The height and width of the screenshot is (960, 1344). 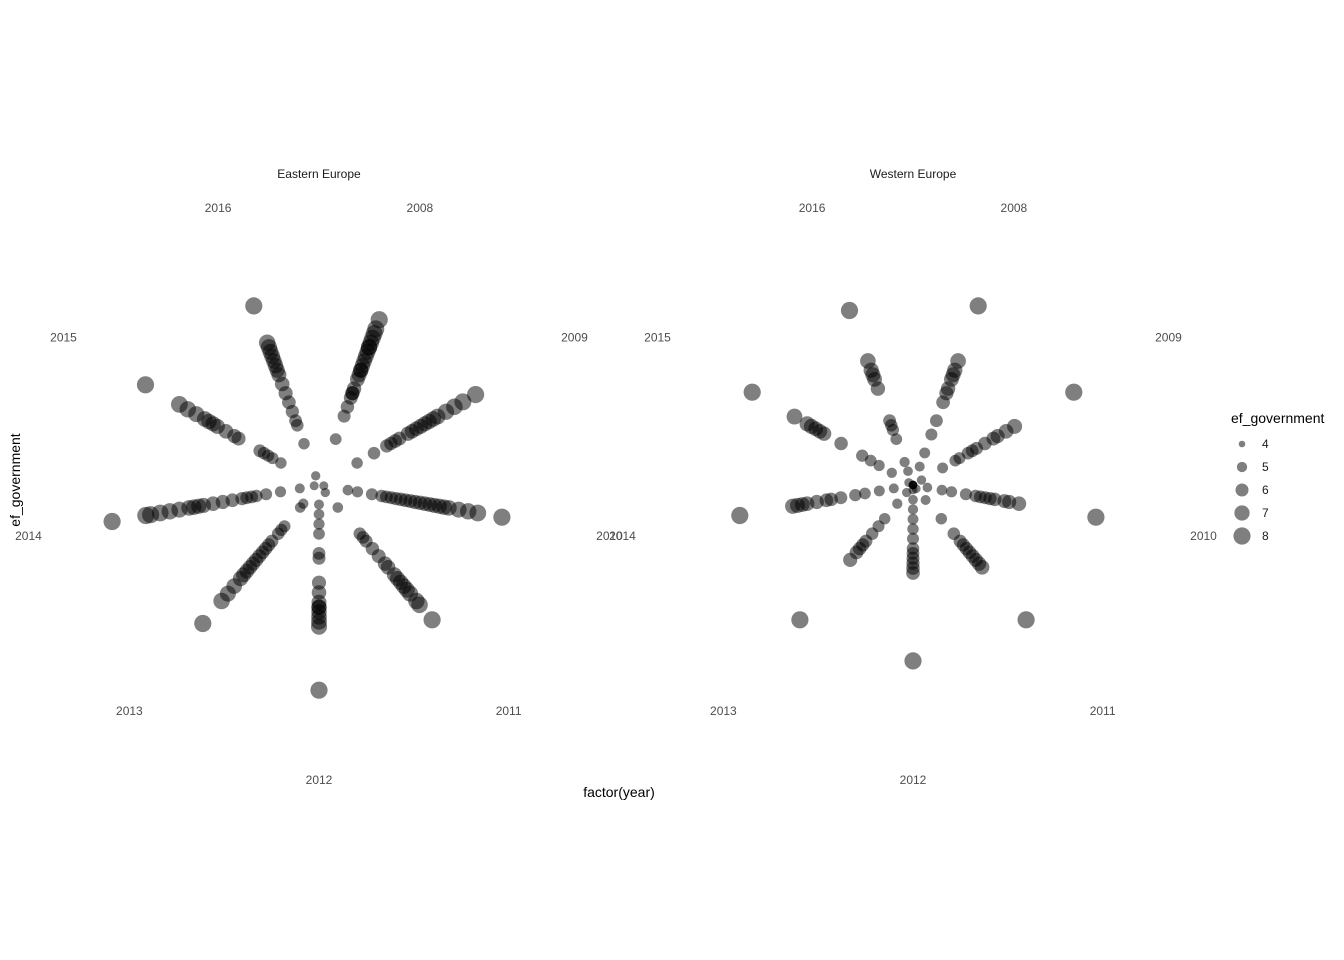 I want to click on legend-label: 4, so click(x=1265, y=444).